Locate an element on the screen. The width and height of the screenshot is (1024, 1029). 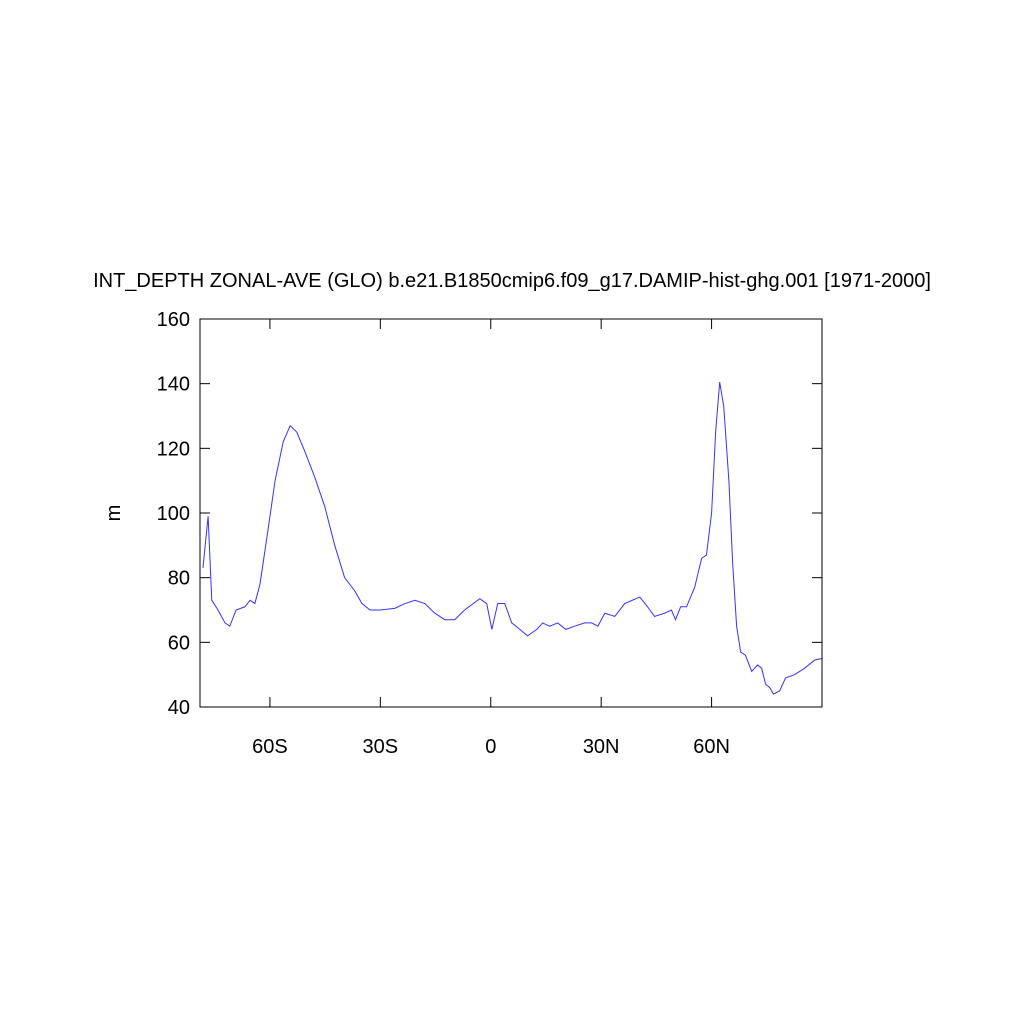
x-tick-label: 0 is located at coordinates (490, 747).